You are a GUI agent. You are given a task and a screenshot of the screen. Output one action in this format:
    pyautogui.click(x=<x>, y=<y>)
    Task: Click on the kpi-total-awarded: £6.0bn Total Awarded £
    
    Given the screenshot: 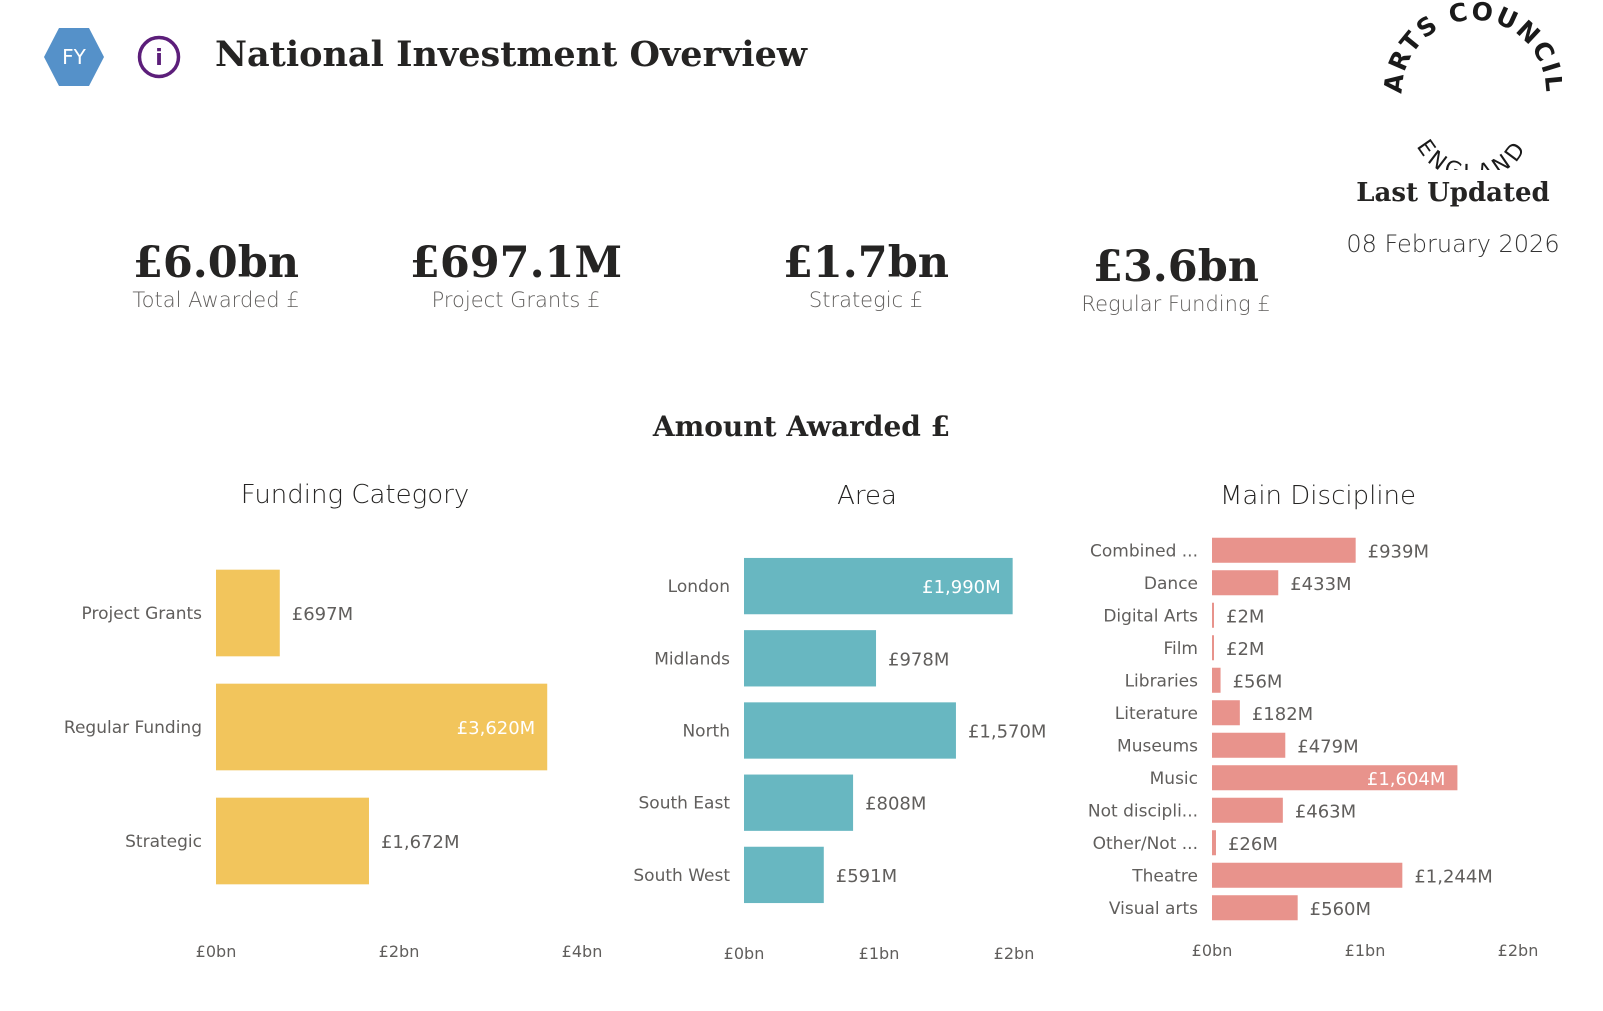 What is the action you would take?
    pyautogui.click(x=216, y=275)
    